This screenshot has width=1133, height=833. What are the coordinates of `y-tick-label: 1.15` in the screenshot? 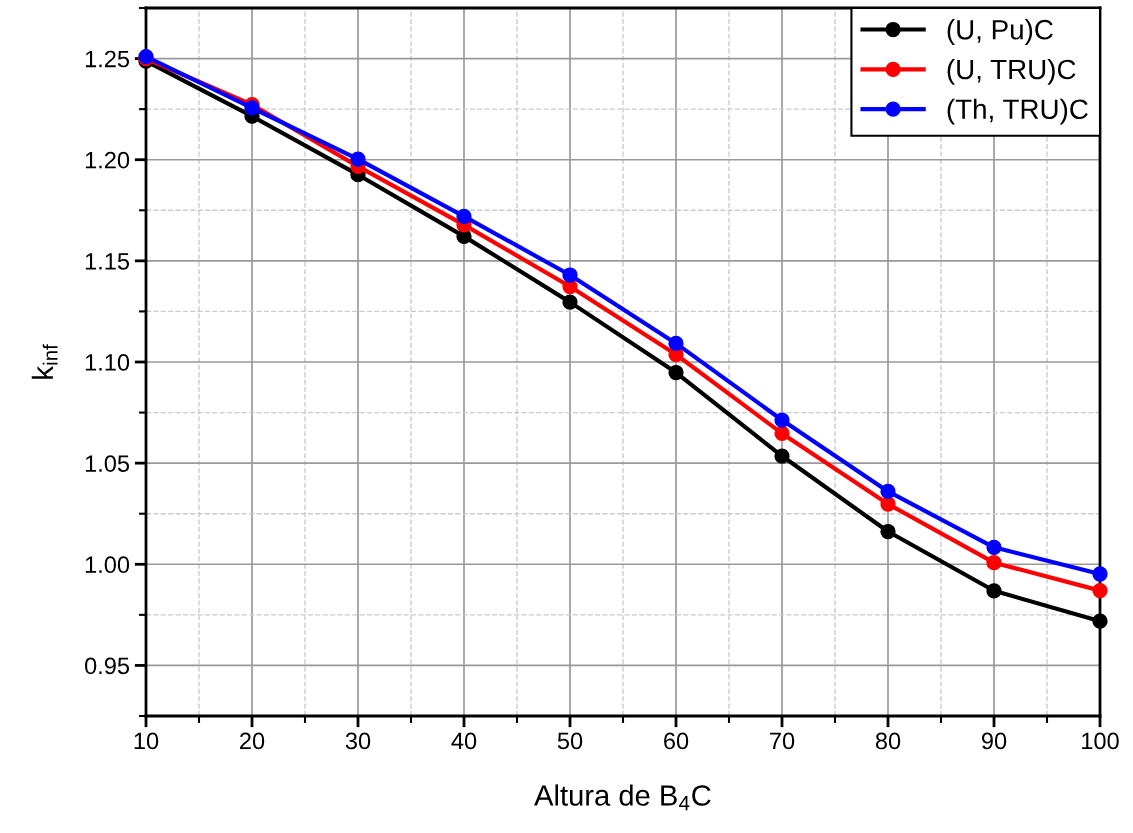 It's located at (107, 261).